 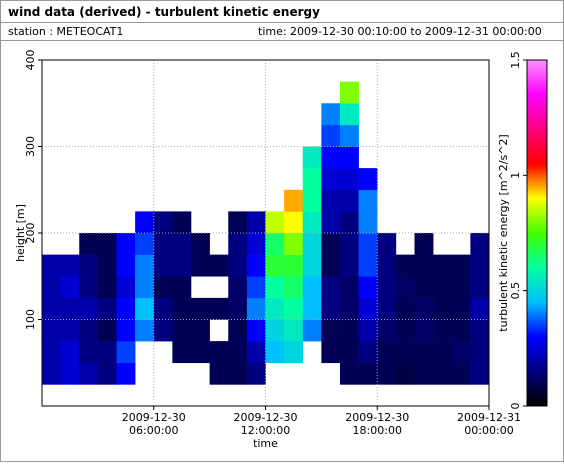 I want to click on colorbar-tick-label: 1, so click(x=515, y=175).